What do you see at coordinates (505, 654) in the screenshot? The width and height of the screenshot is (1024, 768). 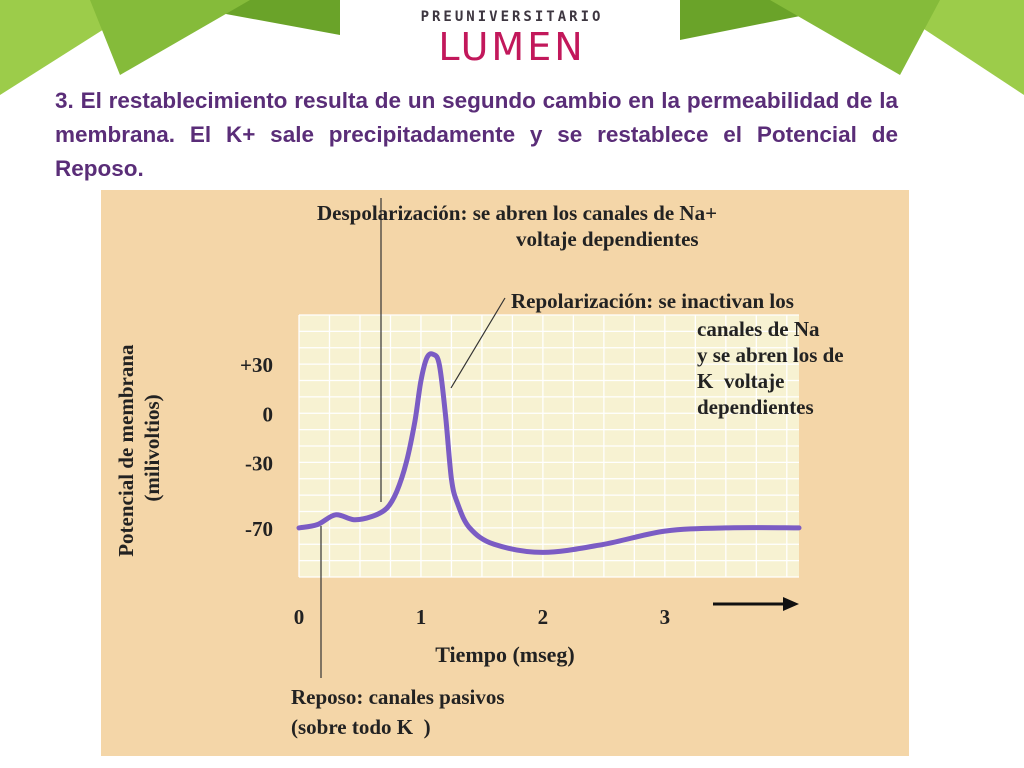 I see `x-axis-label: Tiempo (mseg)` at bounding box center [505, 654].